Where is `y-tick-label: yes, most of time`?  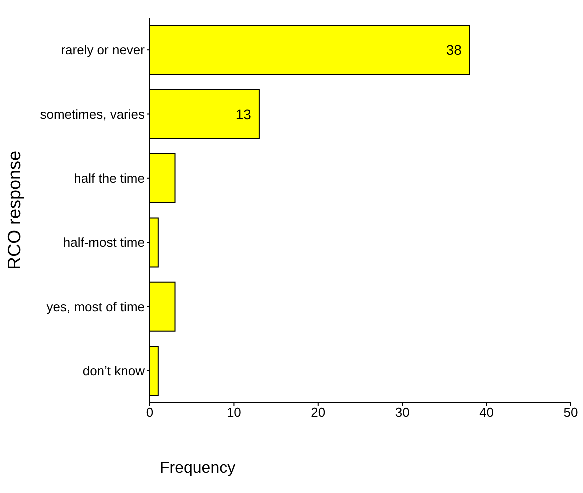
y-tick-label: yes, most of time is located at coordinates (95, 306).